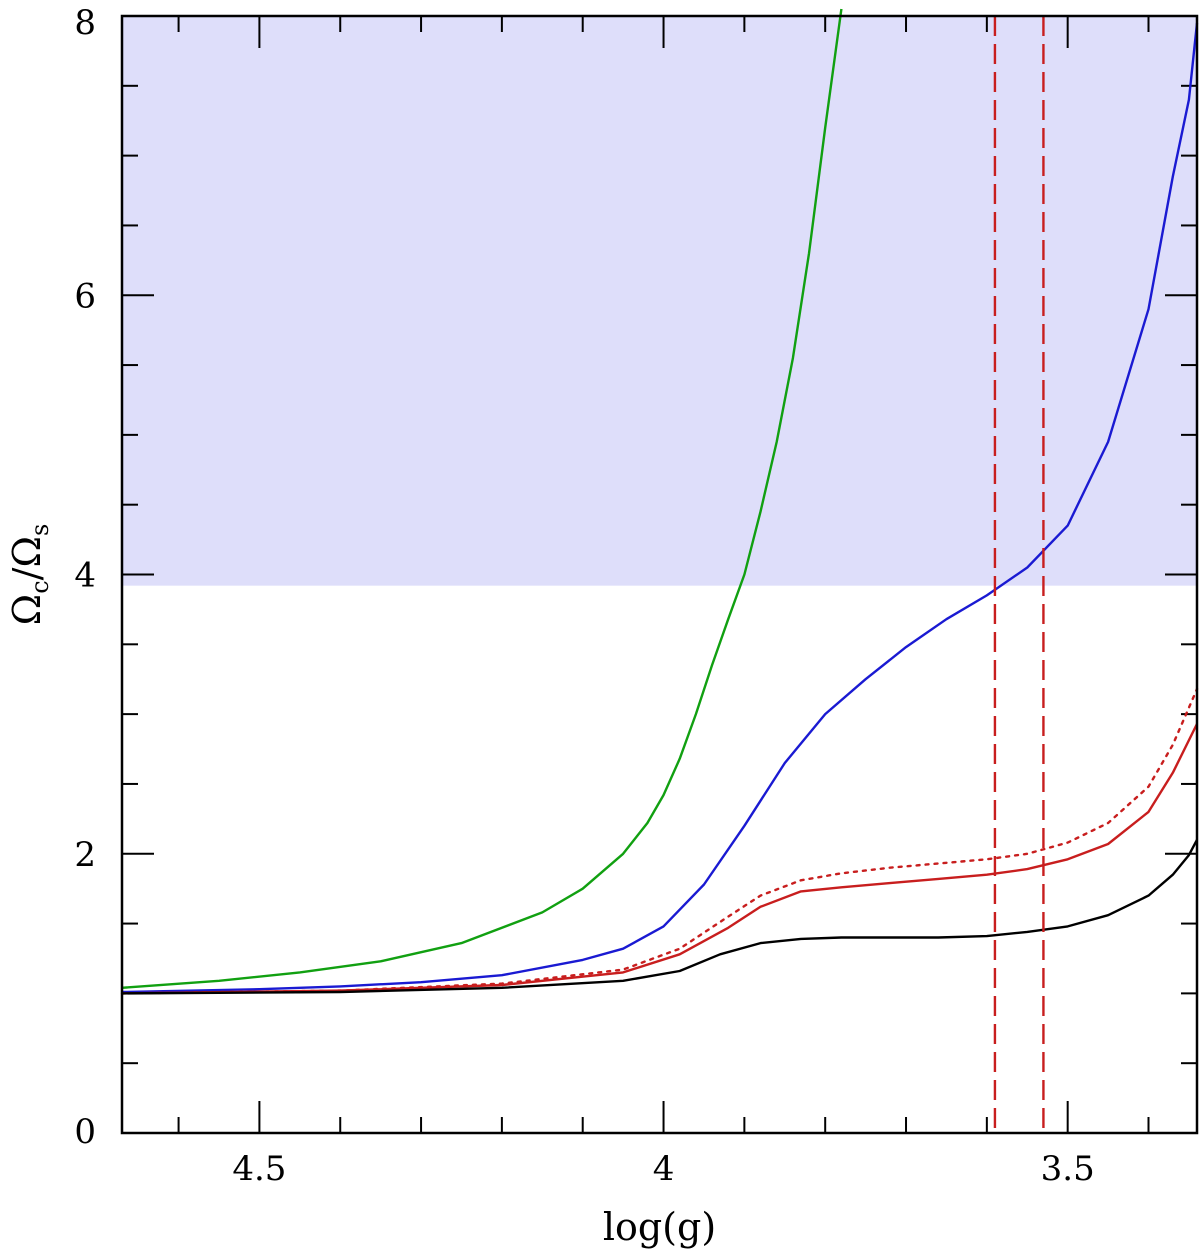 The image size is (1200, 1258). What do you see at coordinates (40, 586) in the screenshot?
I see `y-axis-title-sub-1: c` at bounding box center [40, 586].